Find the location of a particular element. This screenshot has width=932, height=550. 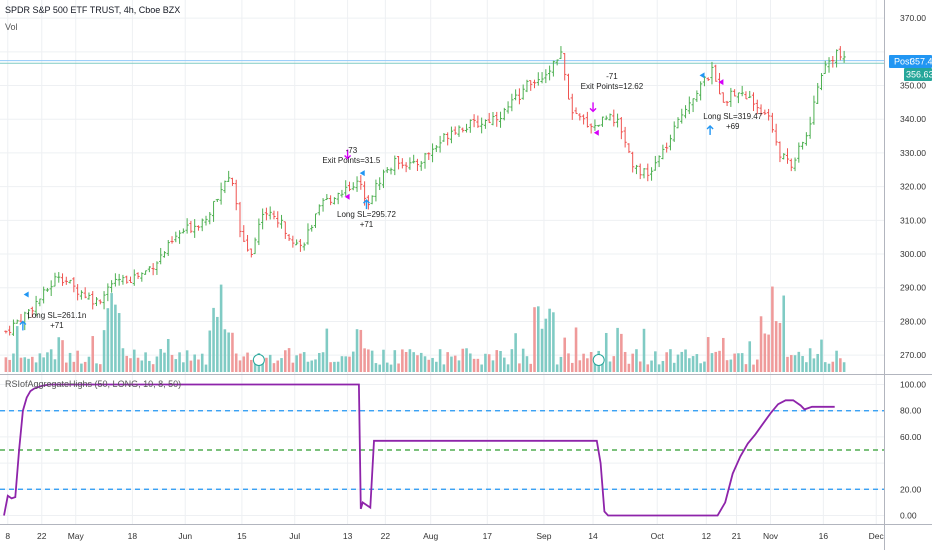

post-tag-label: Post is located at coordinates (903, 62).